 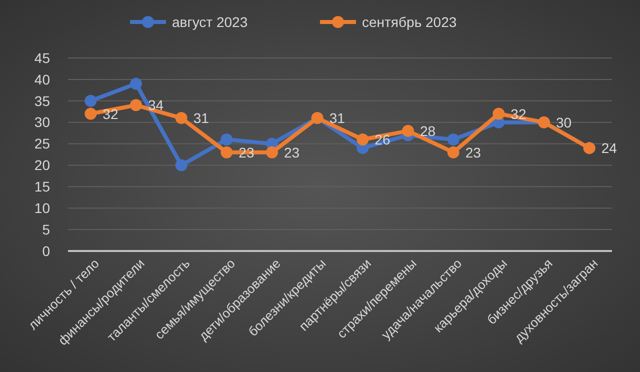 I want to click on y-tick-label: 40, so click(x=42, y=79).